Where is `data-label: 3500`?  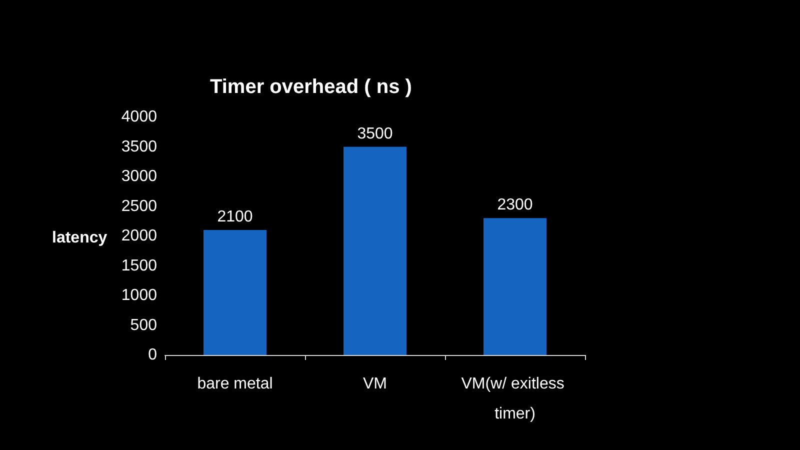
data-label: 3500 is located at coordinates (375, 133).